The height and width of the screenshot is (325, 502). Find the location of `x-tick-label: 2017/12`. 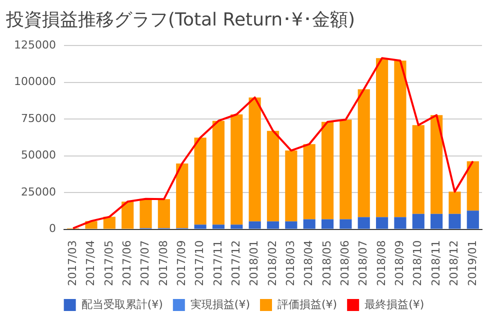

x-tick-label: 2017/12 is located at coordinates (236, 263).